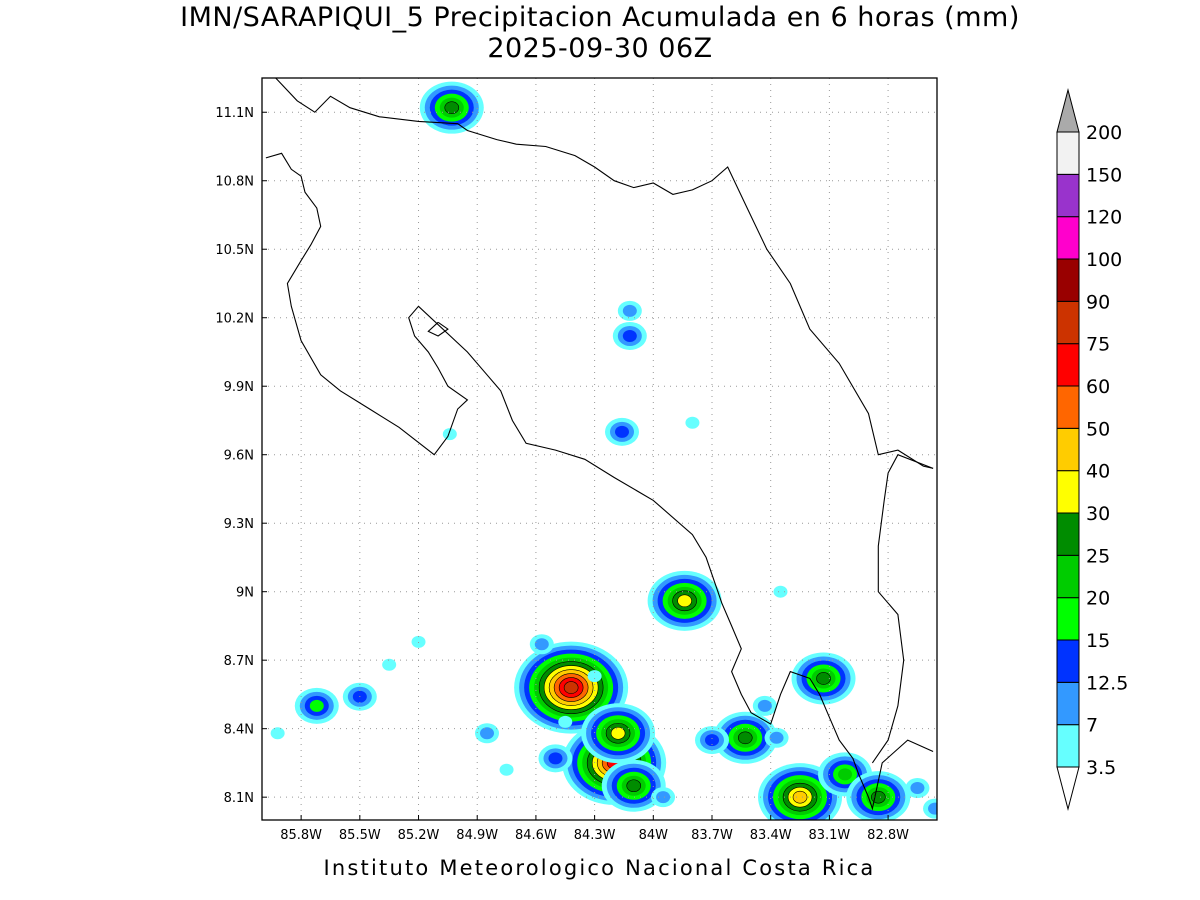 Image resolution: width=1200 pixels, height=900 pixels. What do you see at coordinates (712, 835) in the screenshot?
I see `lon-tick-label: 83.7W` at bounding box center [712, 835].